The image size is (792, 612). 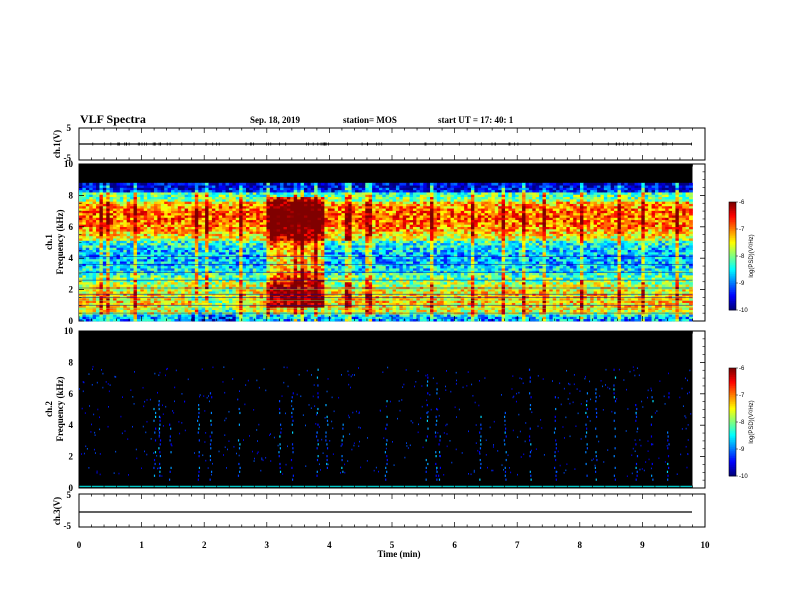 I want to click on ch1-waveform-spikes, so click(x=392, y=144).